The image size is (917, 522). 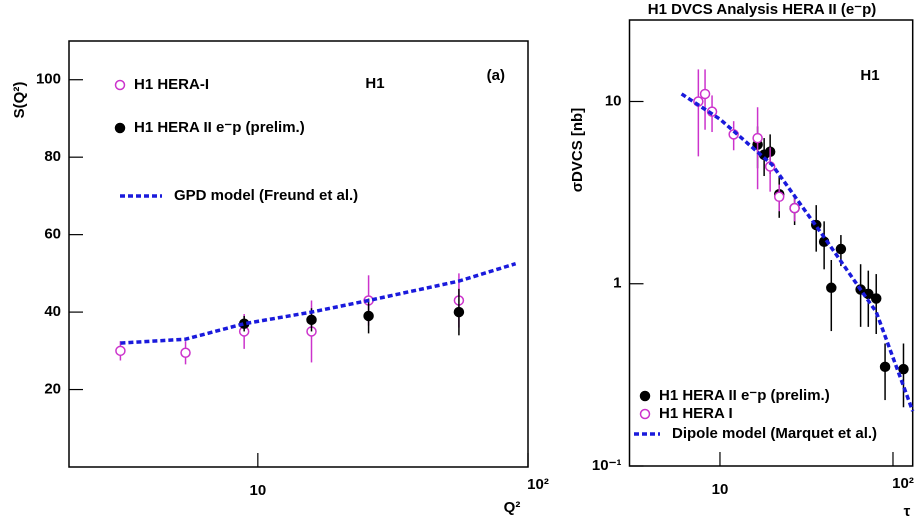 What do you see at coordinates (266, 195) in the screenshot?
I see `legend-label: GPD model (Freund et al.)` at bounding box center [266, 195].